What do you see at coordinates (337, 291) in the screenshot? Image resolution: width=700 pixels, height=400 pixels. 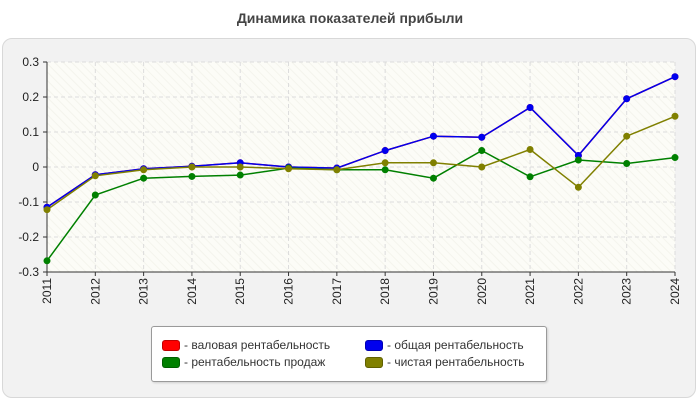 I see `x-tick-label: 2017` at bounding box center [337, 291].